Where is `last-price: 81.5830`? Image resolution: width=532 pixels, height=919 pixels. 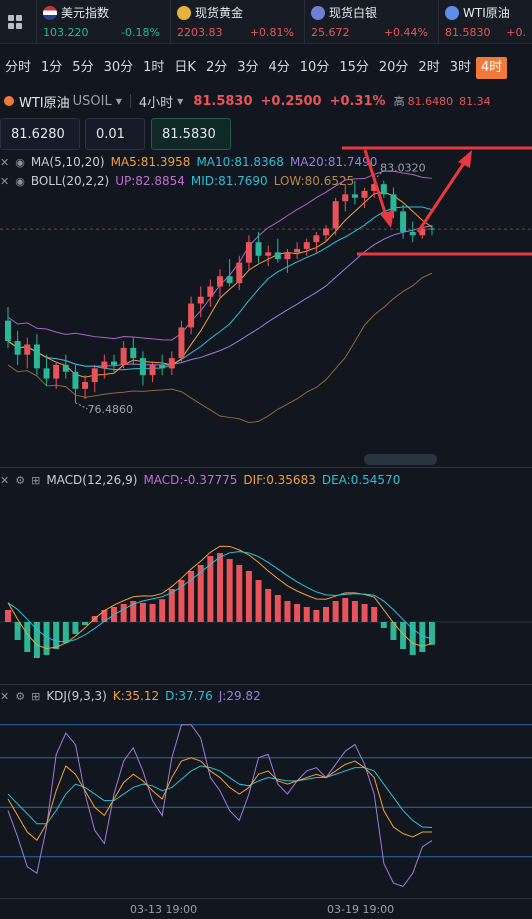
last-price: 81.5830 is located at coordinates (223, 101).